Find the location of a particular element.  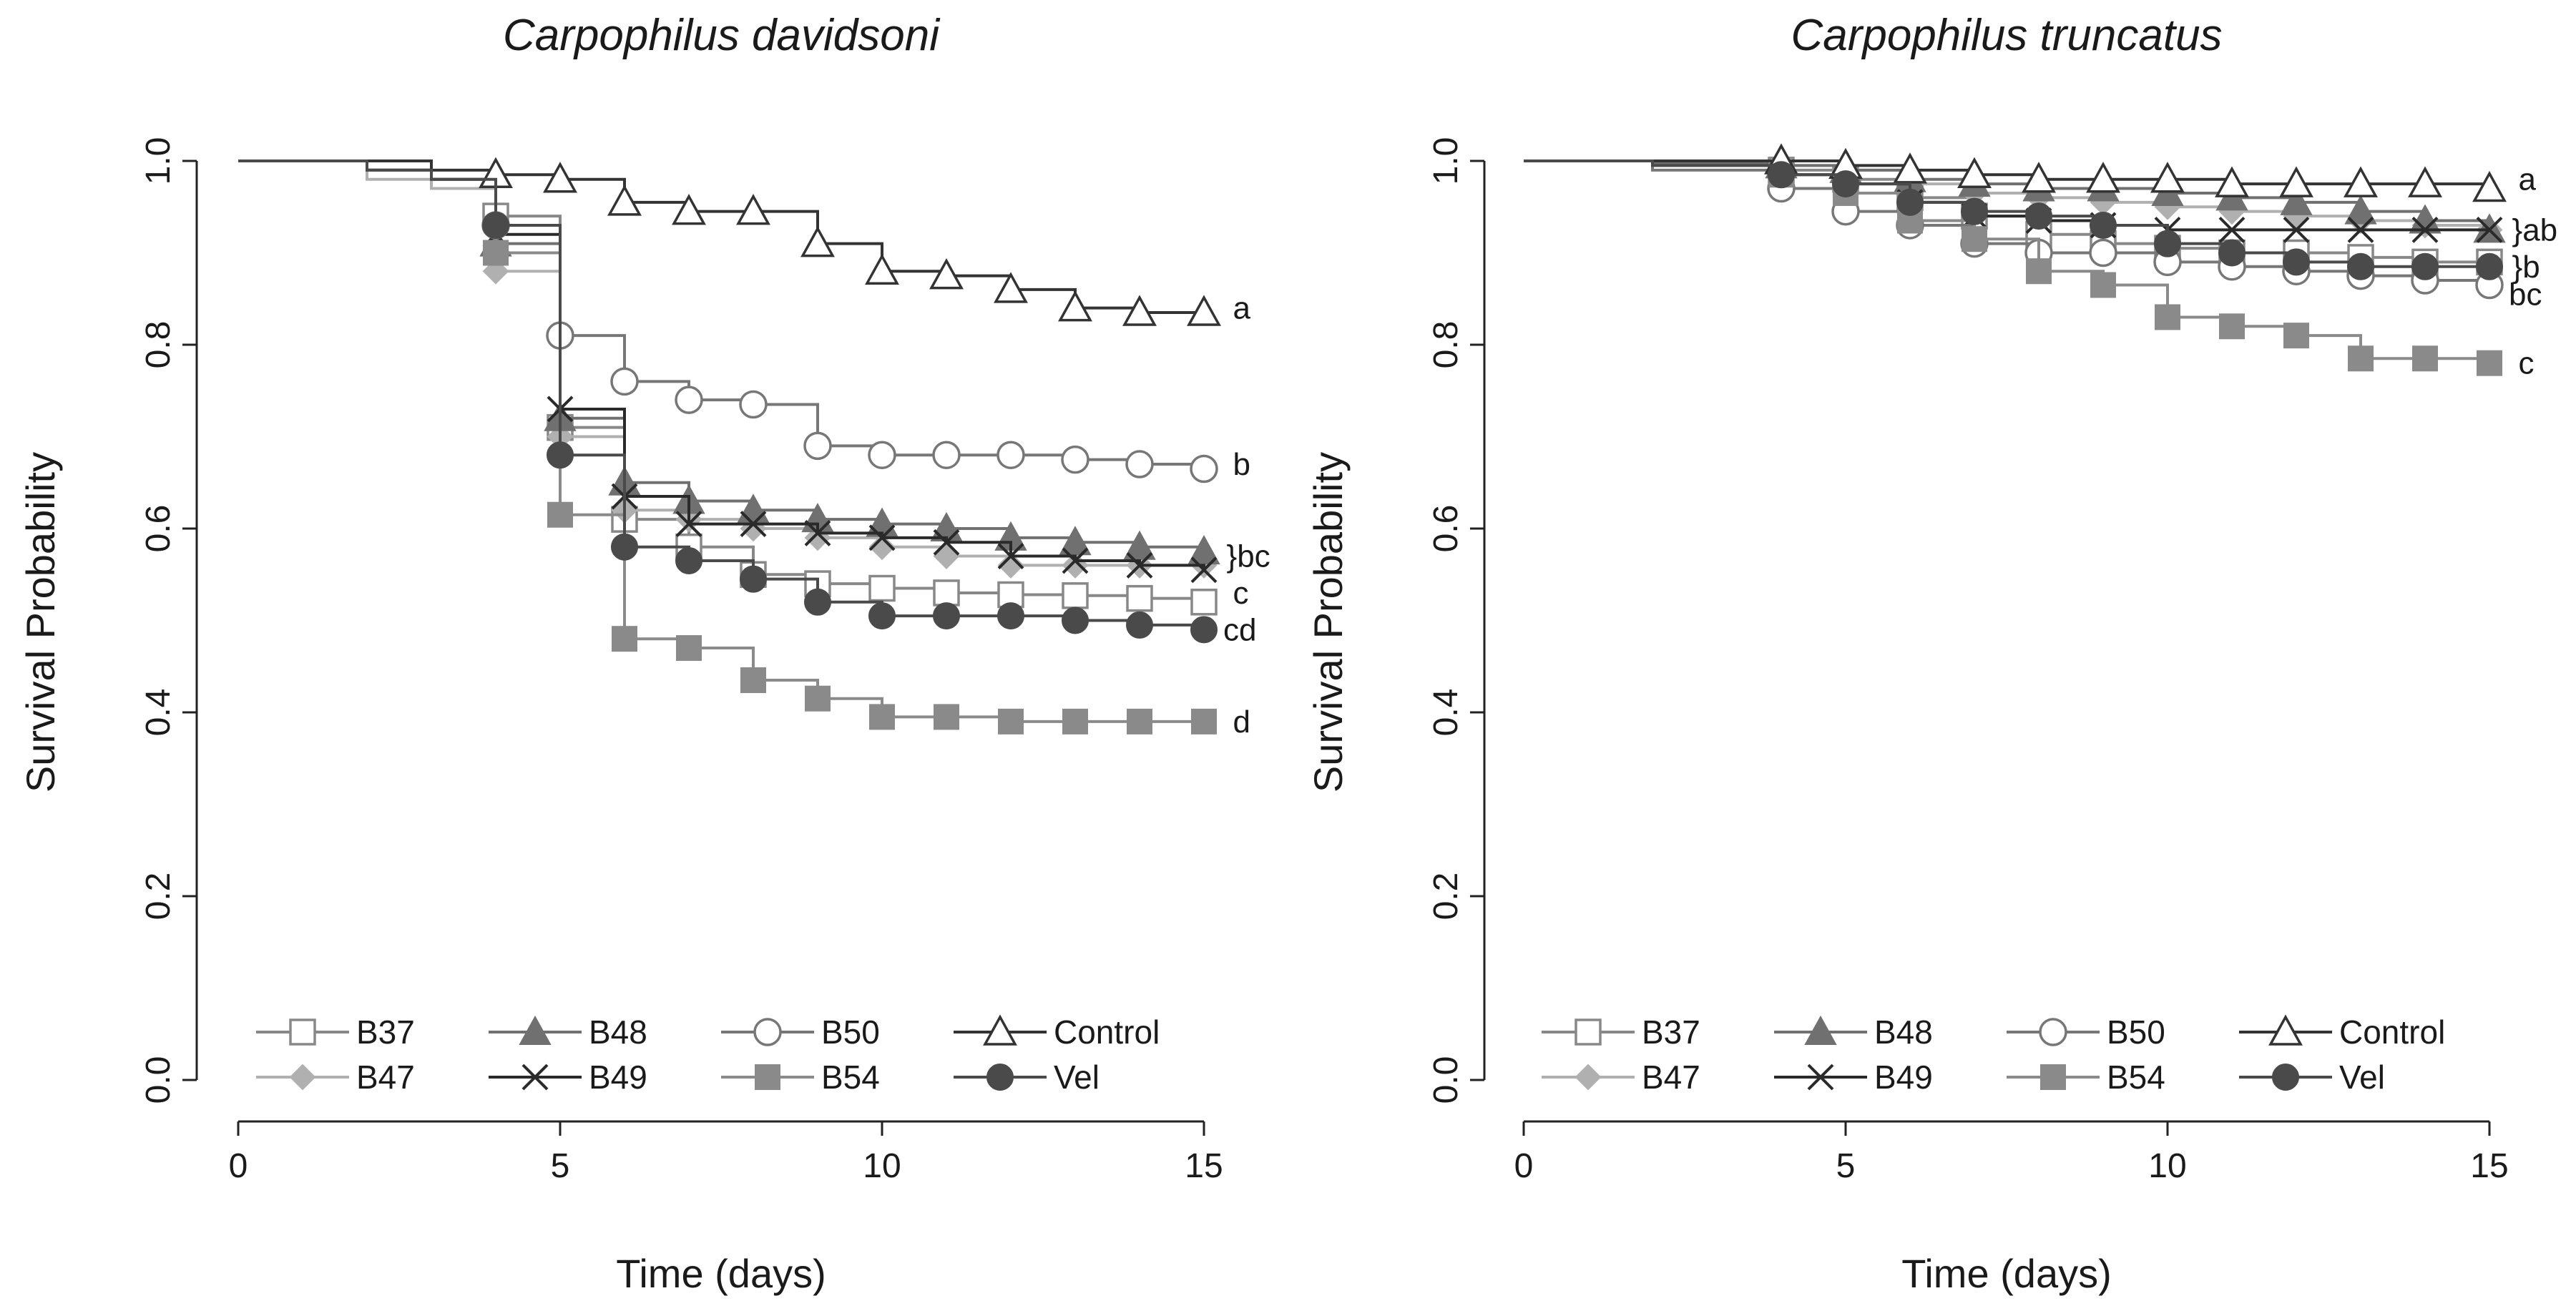

series-B47 is located at coordinates (728, 369).